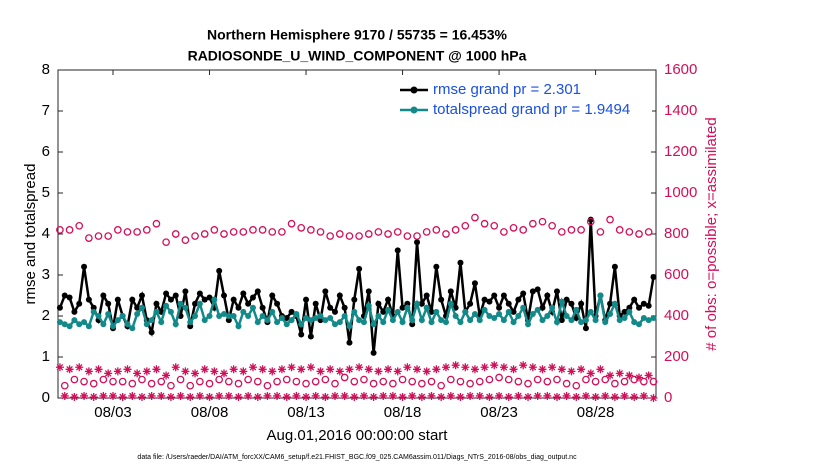 The width and height of the screenshot is (830, 470). Describe the element at coordinates (596, 412) in the screenshot. I see `x-tick-label: 08/28` at that location.